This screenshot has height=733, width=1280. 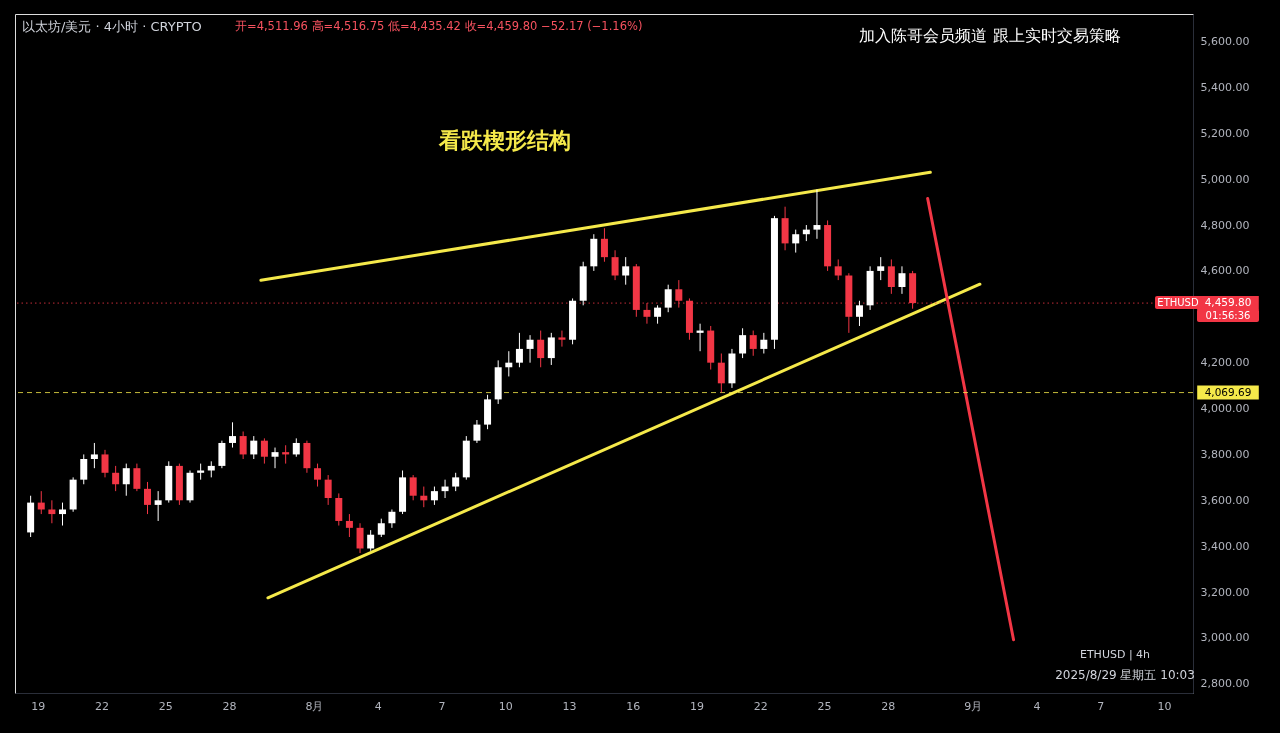 What do you see at coordinates (504, 140) in the screenshot?
I see `annotation: 看跌楔形结构` at bounding box center [504, 140].